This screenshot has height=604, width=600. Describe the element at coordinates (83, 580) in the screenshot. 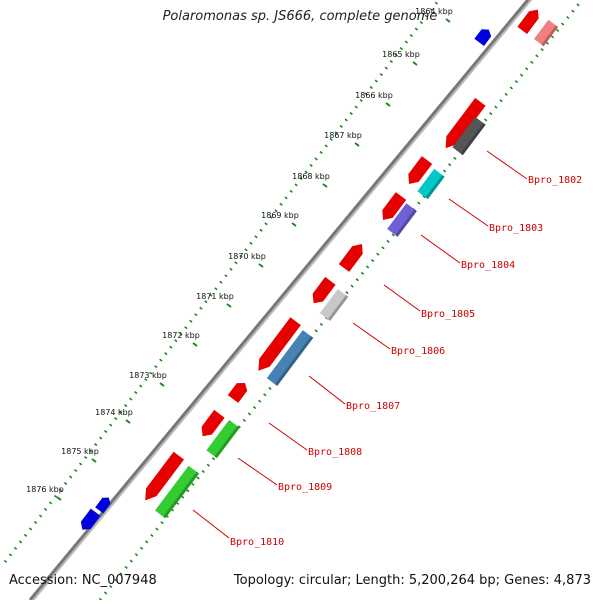

I see `accession-text: Accession: NC_007948` at that location.